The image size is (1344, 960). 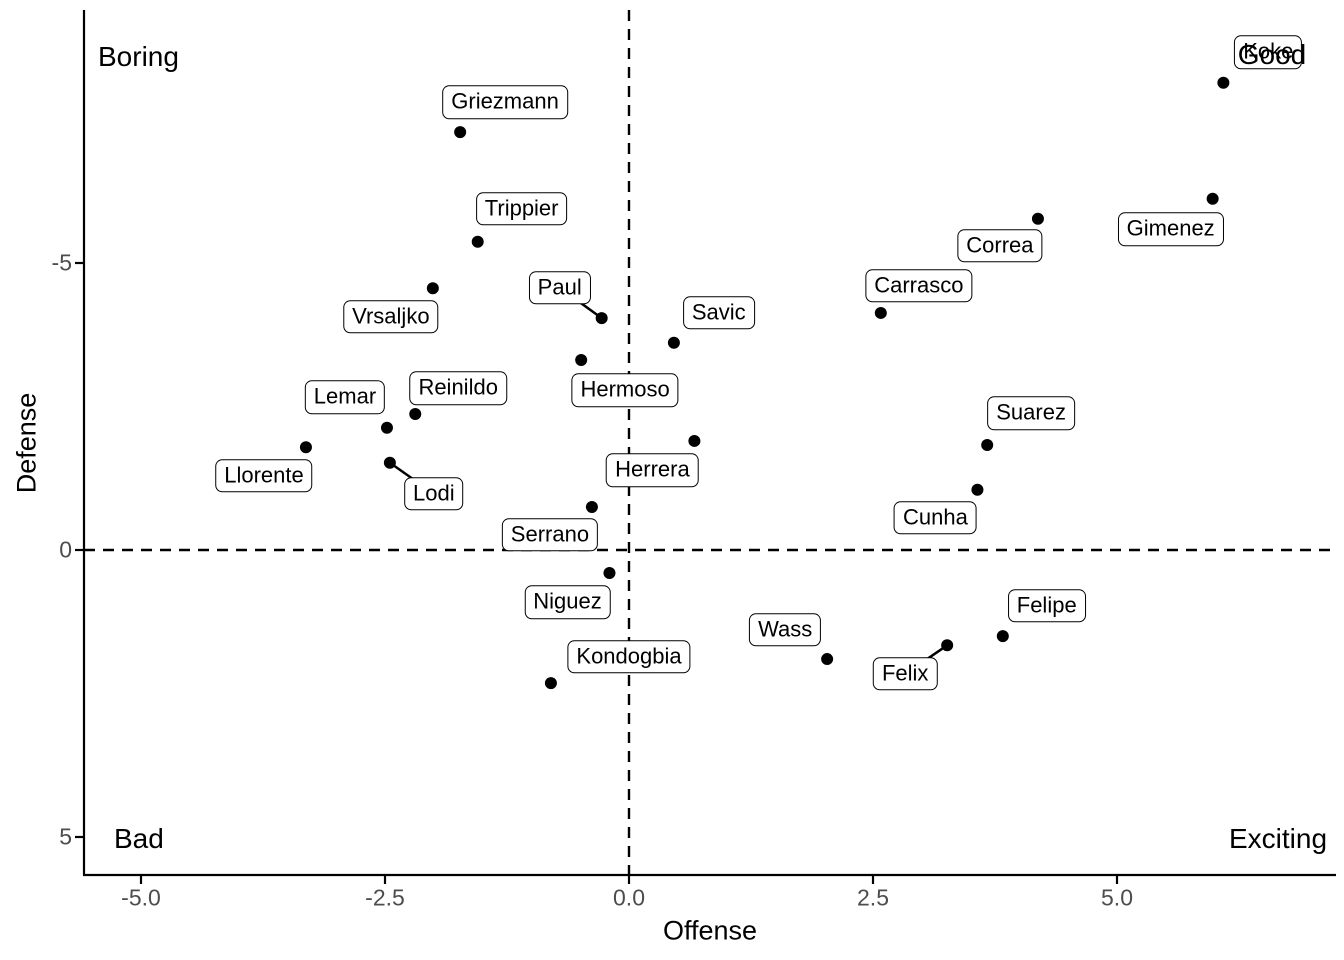 I want to click on quadrant-label-boring: Boring, so click(x=138, y=56).